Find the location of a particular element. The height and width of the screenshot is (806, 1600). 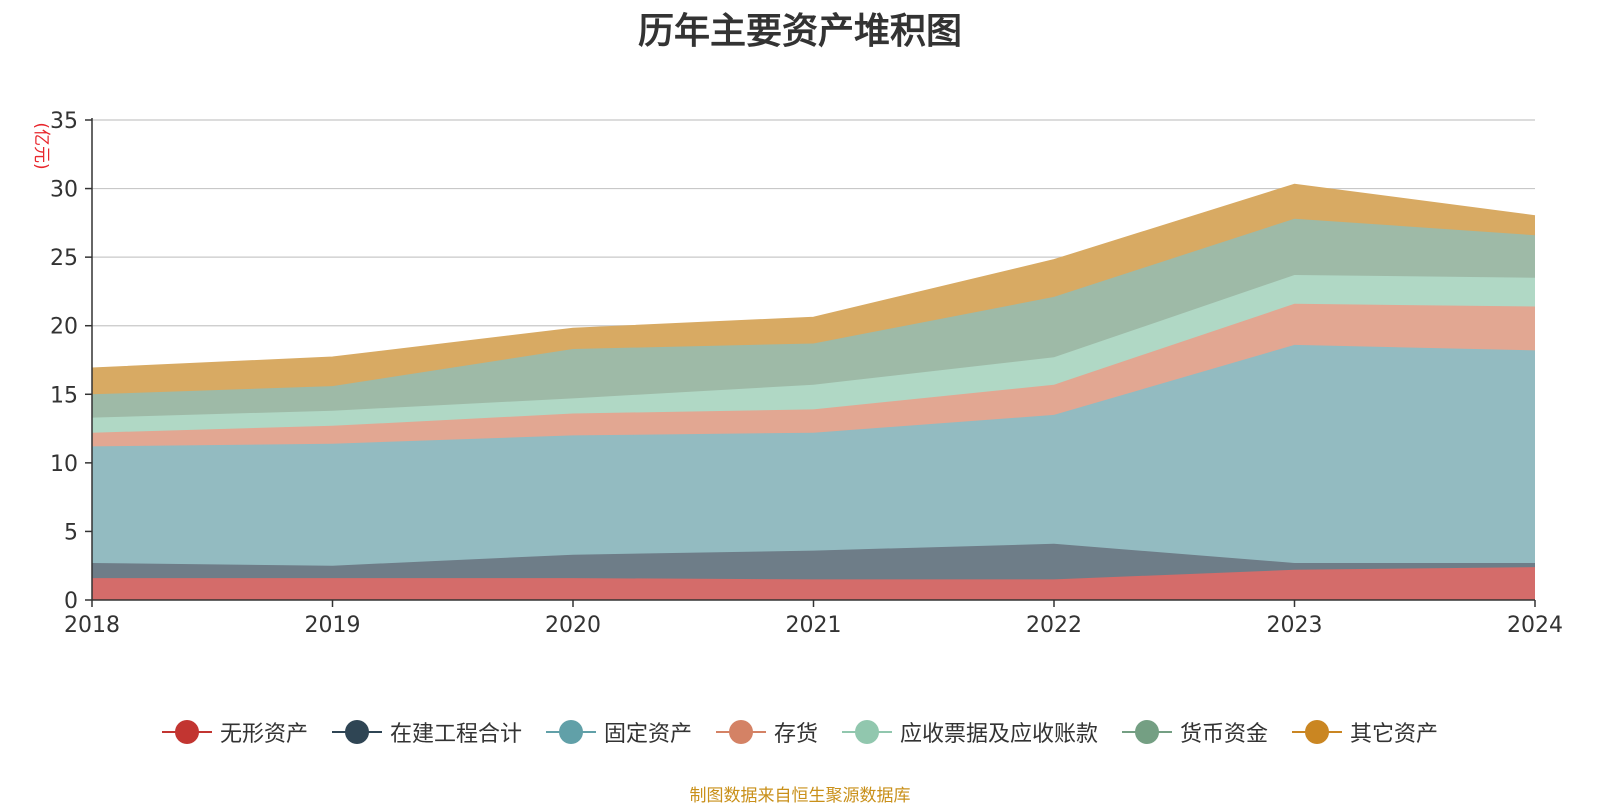

legend-label: 货币资金 is located at coordinates (1224, 734).